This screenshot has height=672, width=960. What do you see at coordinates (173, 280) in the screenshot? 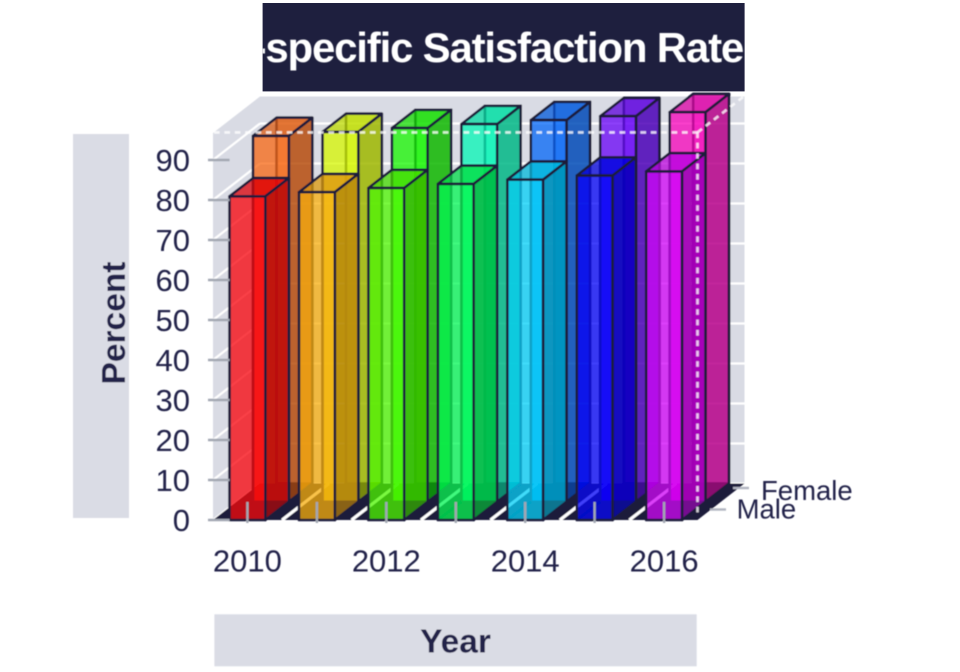
I see `svg-text: 60` at bounding box center [173, 280].